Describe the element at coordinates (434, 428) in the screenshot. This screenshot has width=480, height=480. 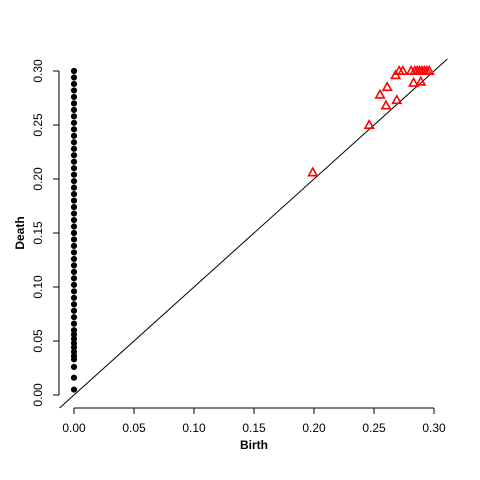
I see `x-tick-label: 0.30` at that location.